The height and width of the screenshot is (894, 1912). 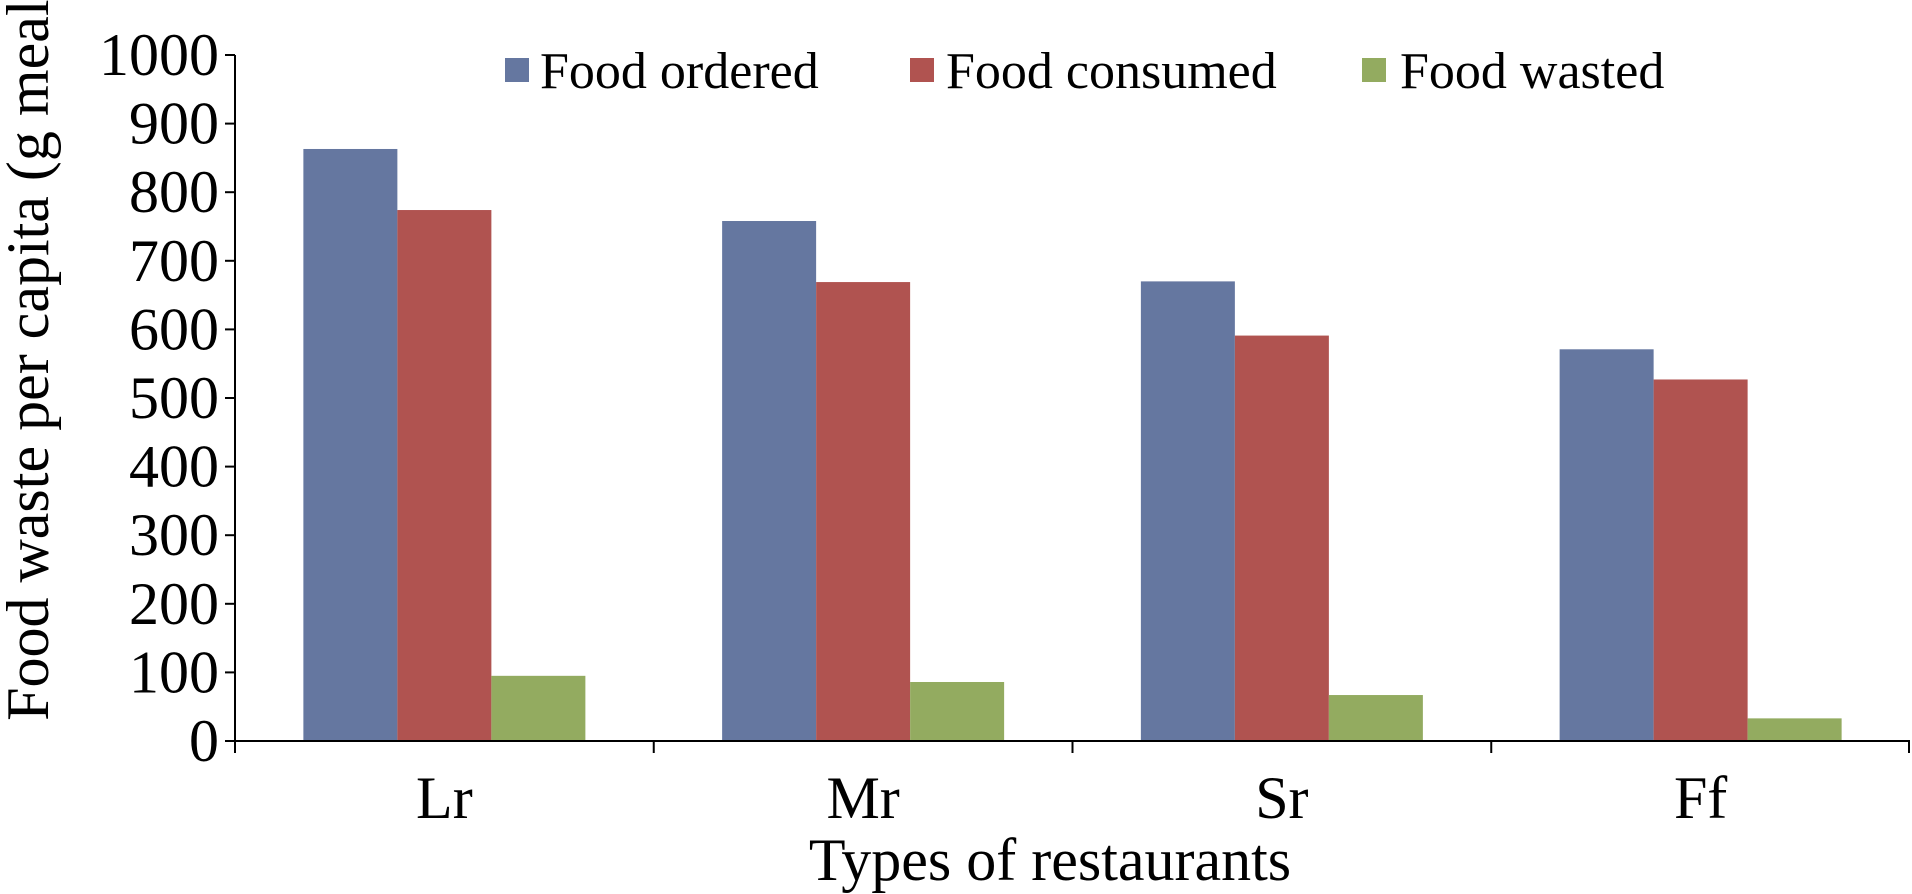 What do you see at coordinates (1281, 798) in the screenshot?
I see `x-tick-label: Sr` at bounding box center [1281, 798].